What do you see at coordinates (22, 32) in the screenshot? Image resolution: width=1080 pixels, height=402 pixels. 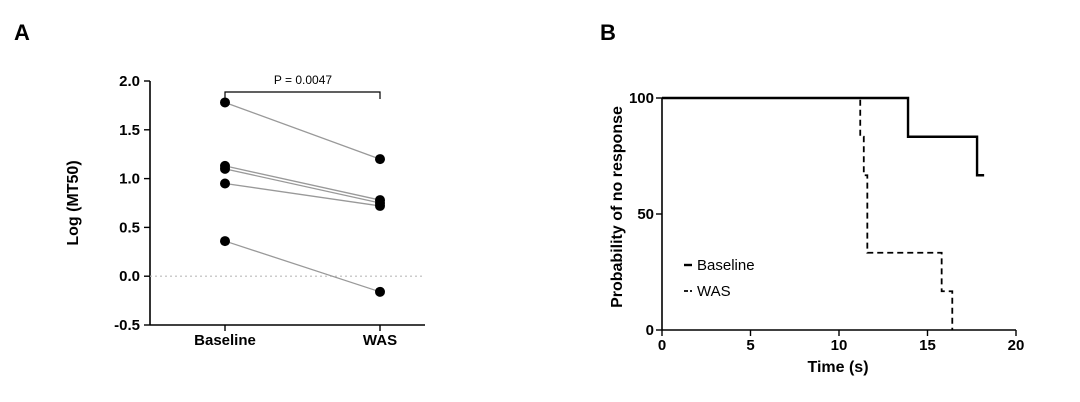 I see `panel-a-label: A` at bounding box center [22, 32].